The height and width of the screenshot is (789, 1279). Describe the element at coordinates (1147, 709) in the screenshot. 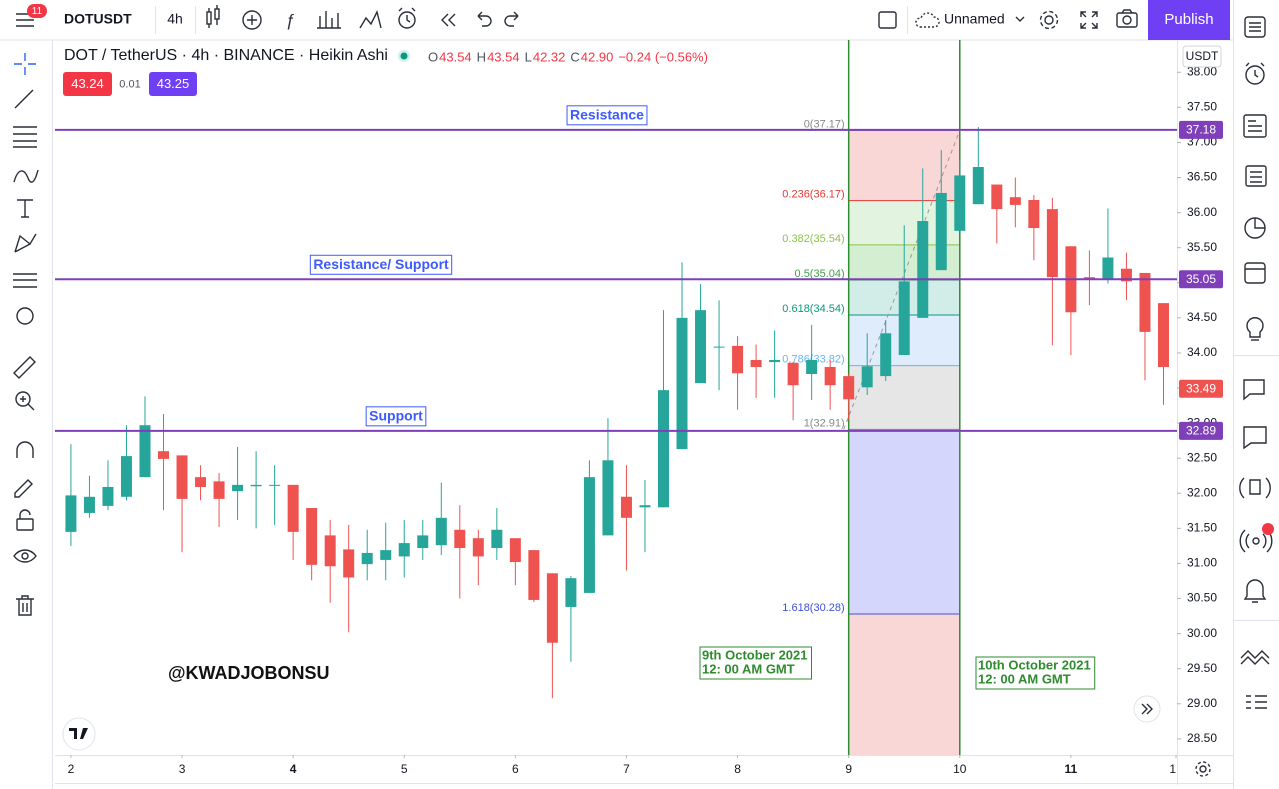

I see `scroll-button` at that location.